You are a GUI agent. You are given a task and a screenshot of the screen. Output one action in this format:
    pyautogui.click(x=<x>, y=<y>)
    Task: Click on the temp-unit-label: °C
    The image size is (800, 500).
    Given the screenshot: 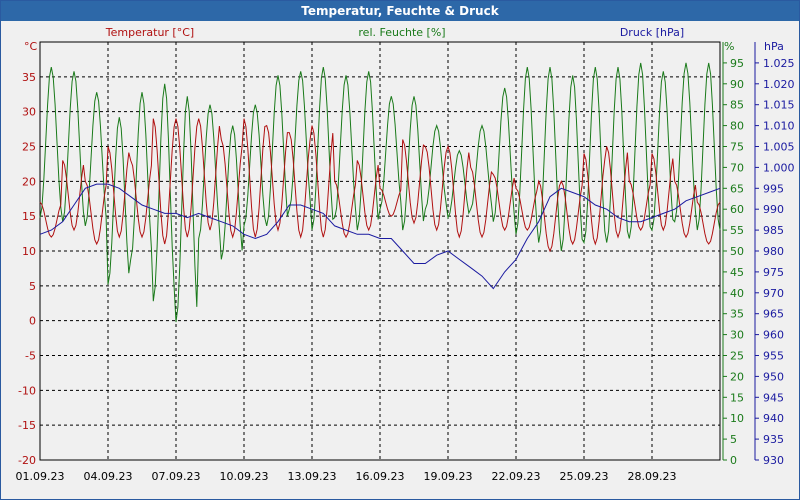 What is the action you would take?
    pyautogui.click(x=31, y=46)
    